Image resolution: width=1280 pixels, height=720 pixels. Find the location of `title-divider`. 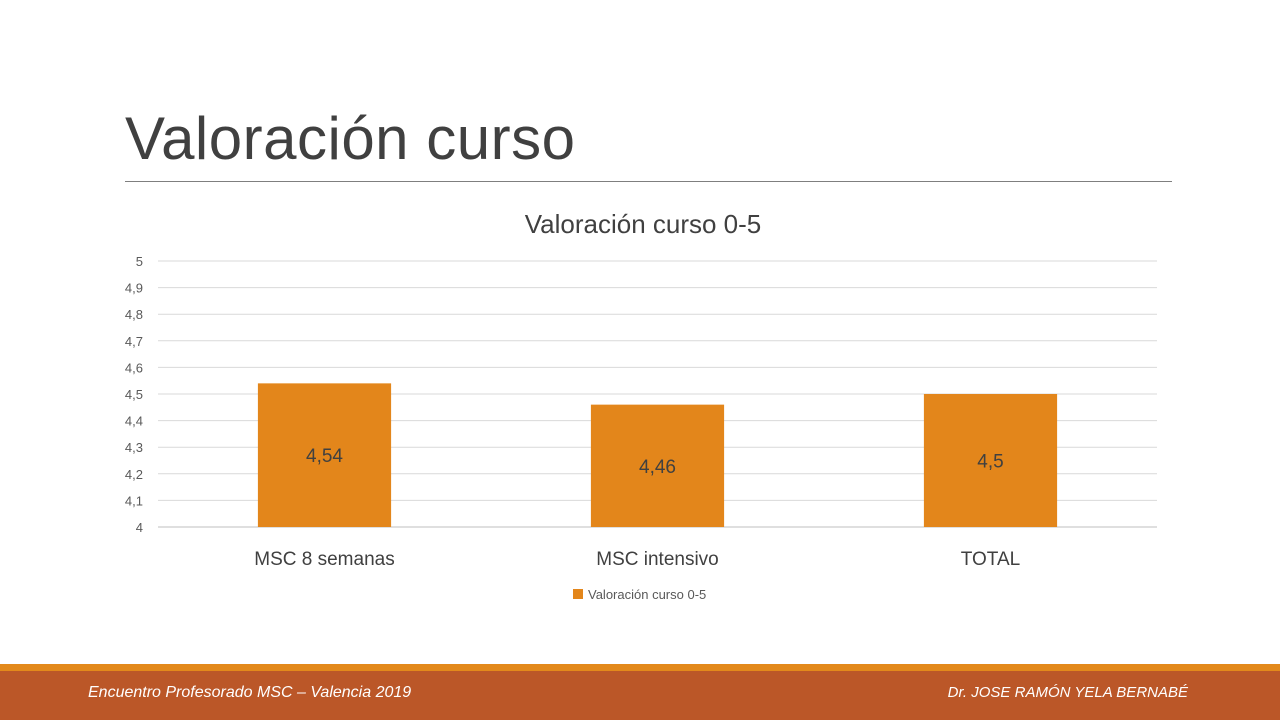

title-divider is located at coordinates (648, 181).